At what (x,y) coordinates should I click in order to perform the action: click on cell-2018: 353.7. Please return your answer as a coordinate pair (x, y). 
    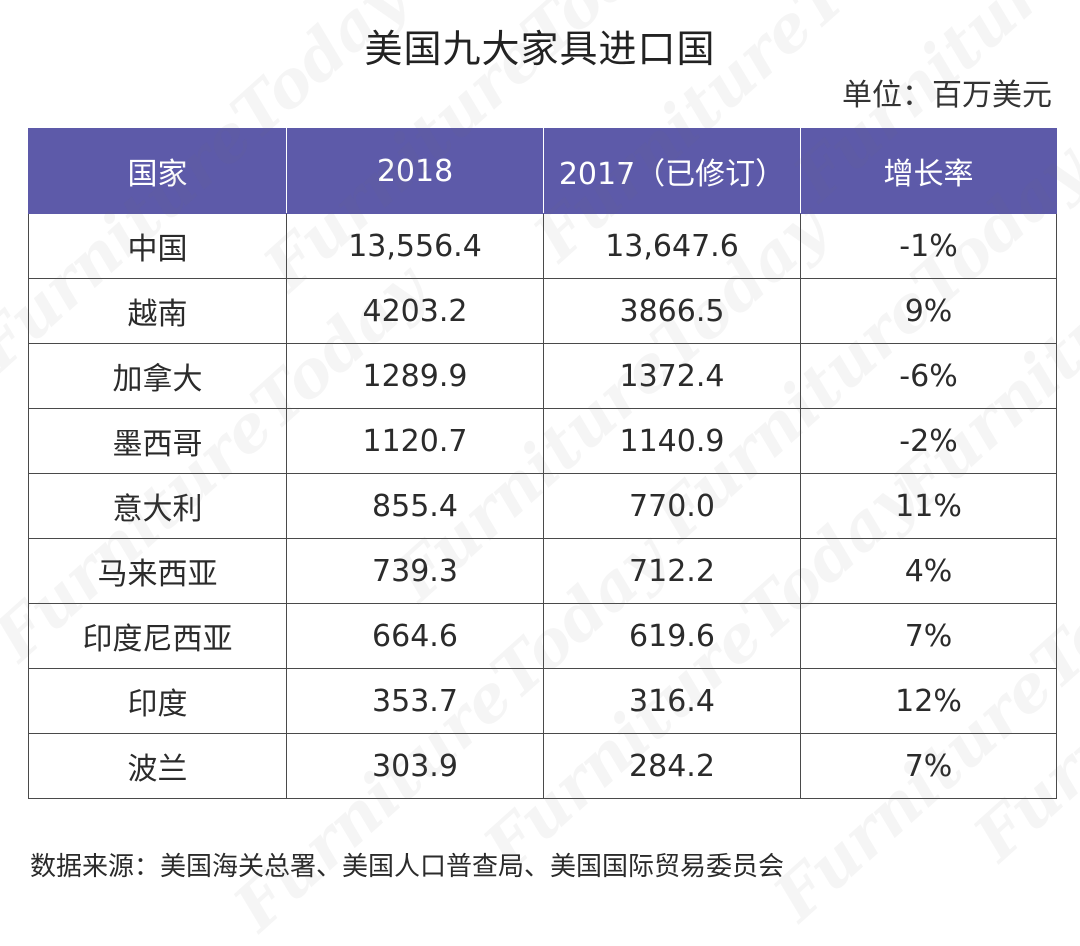
    Looking at the image, I should click on (415, 701).